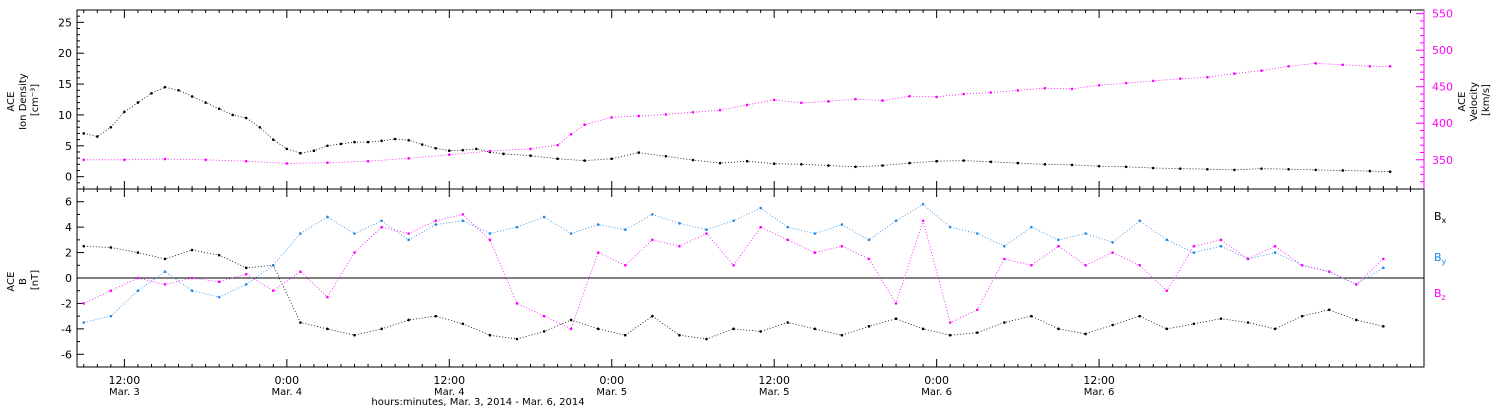 The height and width of the screenshot is (410, 1500). What do you see at coordinates (1440, 217) in the screenshot?
I see `legend-x: Bx` at bounding box center [1440, 217].